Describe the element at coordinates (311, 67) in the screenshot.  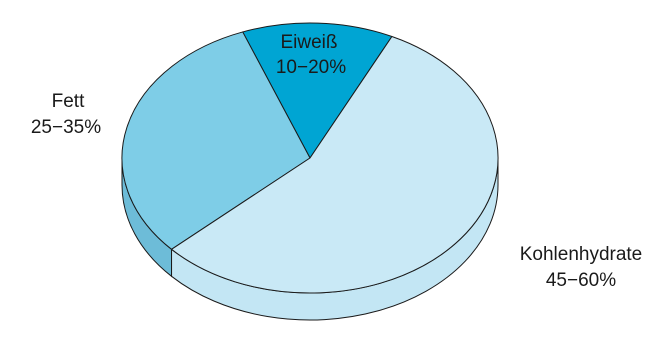
I see `label-eiweiss-range: 10−20%` at that location.